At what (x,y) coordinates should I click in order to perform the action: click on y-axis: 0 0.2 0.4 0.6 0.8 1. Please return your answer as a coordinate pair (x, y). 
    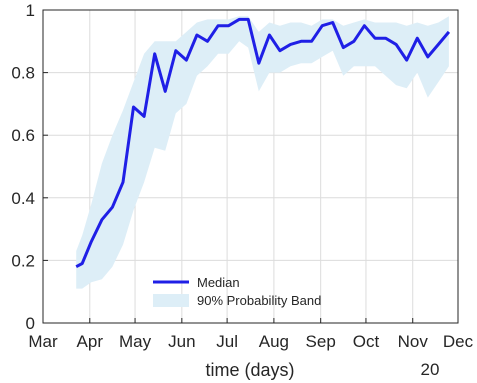
    Looking at the image, I should click on (29, 167).